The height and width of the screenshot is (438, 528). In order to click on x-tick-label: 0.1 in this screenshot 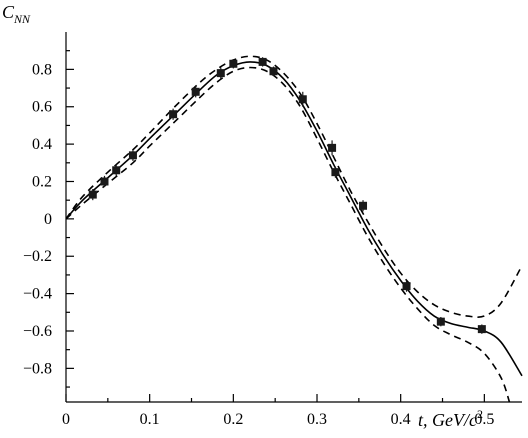, I will do `click(150, 419)`.